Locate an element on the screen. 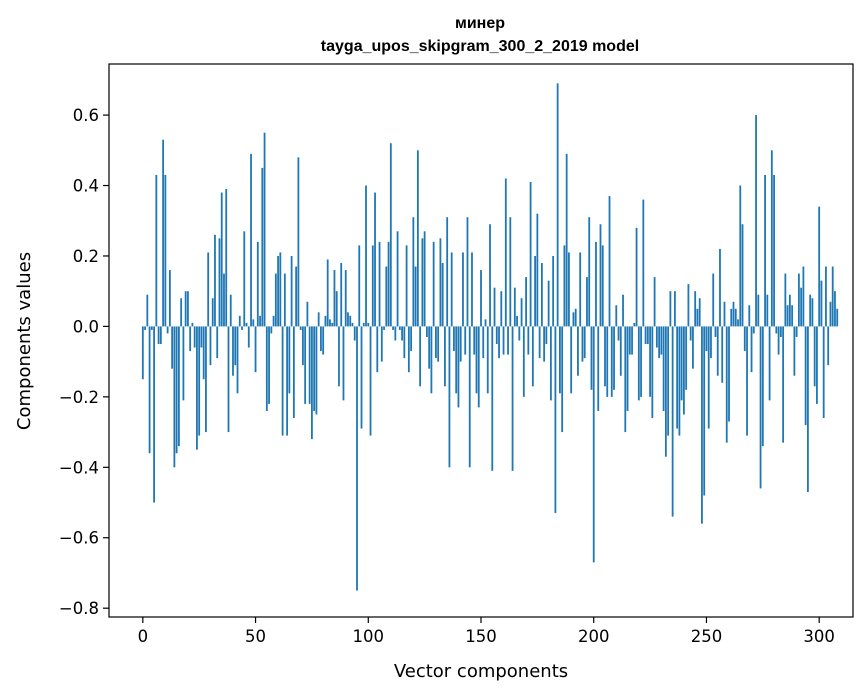 The image size is (867, 696). y-tick-label-2: −0.4 is located at coordinates (79, 467).